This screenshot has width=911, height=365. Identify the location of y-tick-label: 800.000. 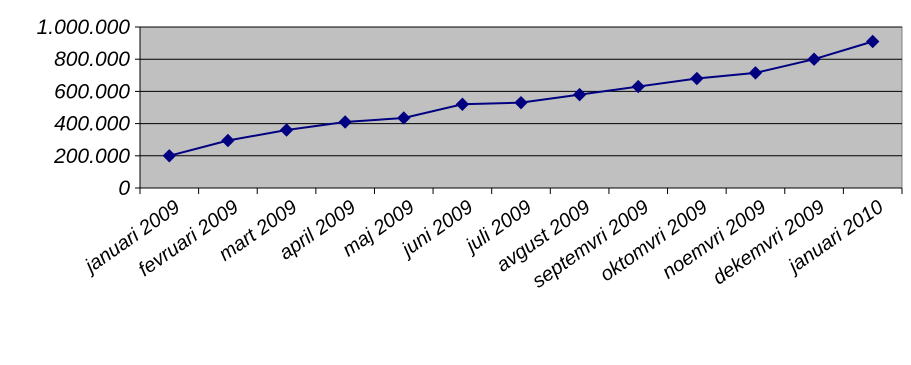
(92, 59).